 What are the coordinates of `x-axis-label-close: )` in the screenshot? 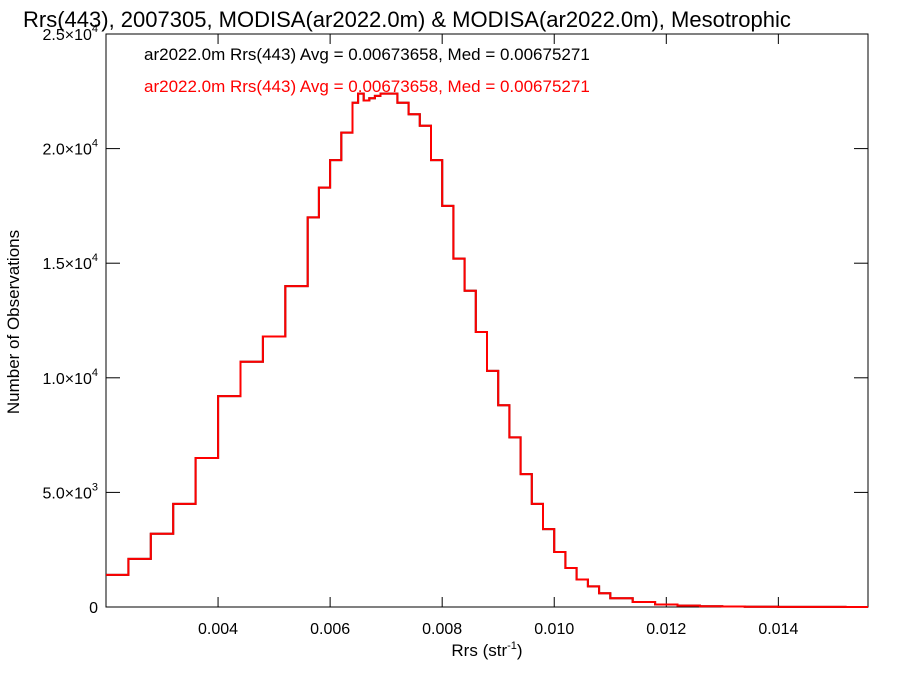 It's located at (520, 650).